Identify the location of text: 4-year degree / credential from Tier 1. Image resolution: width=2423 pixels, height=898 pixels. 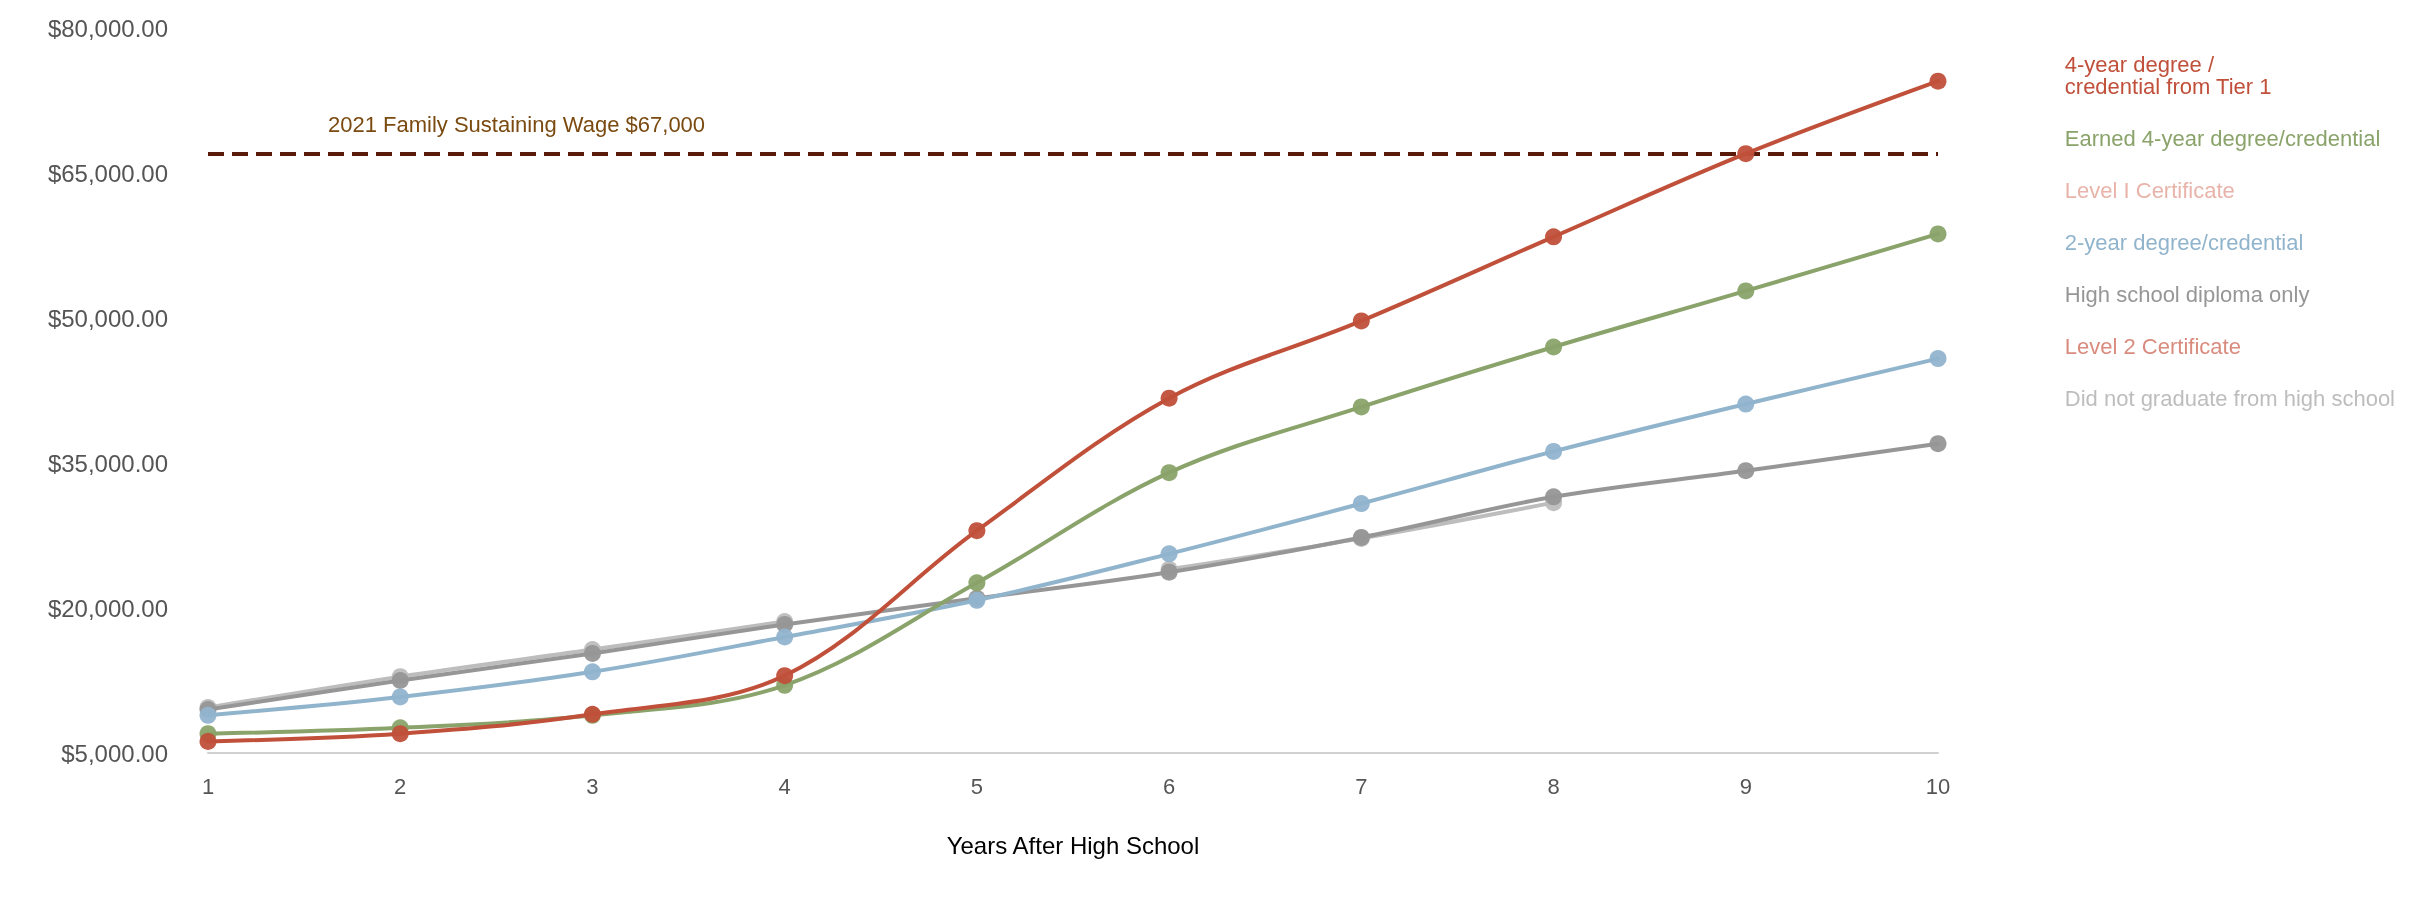
(2168, 75).